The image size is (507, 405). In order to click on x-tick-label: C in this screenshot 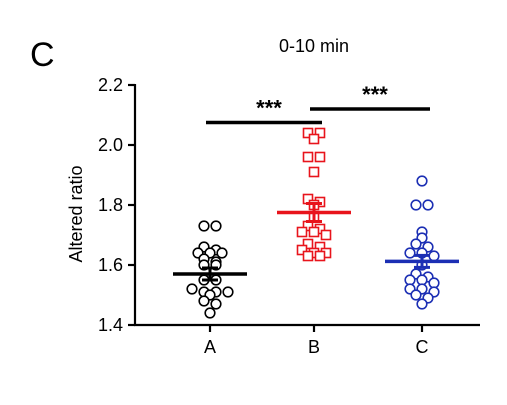, I will do `click(422, 347)`.